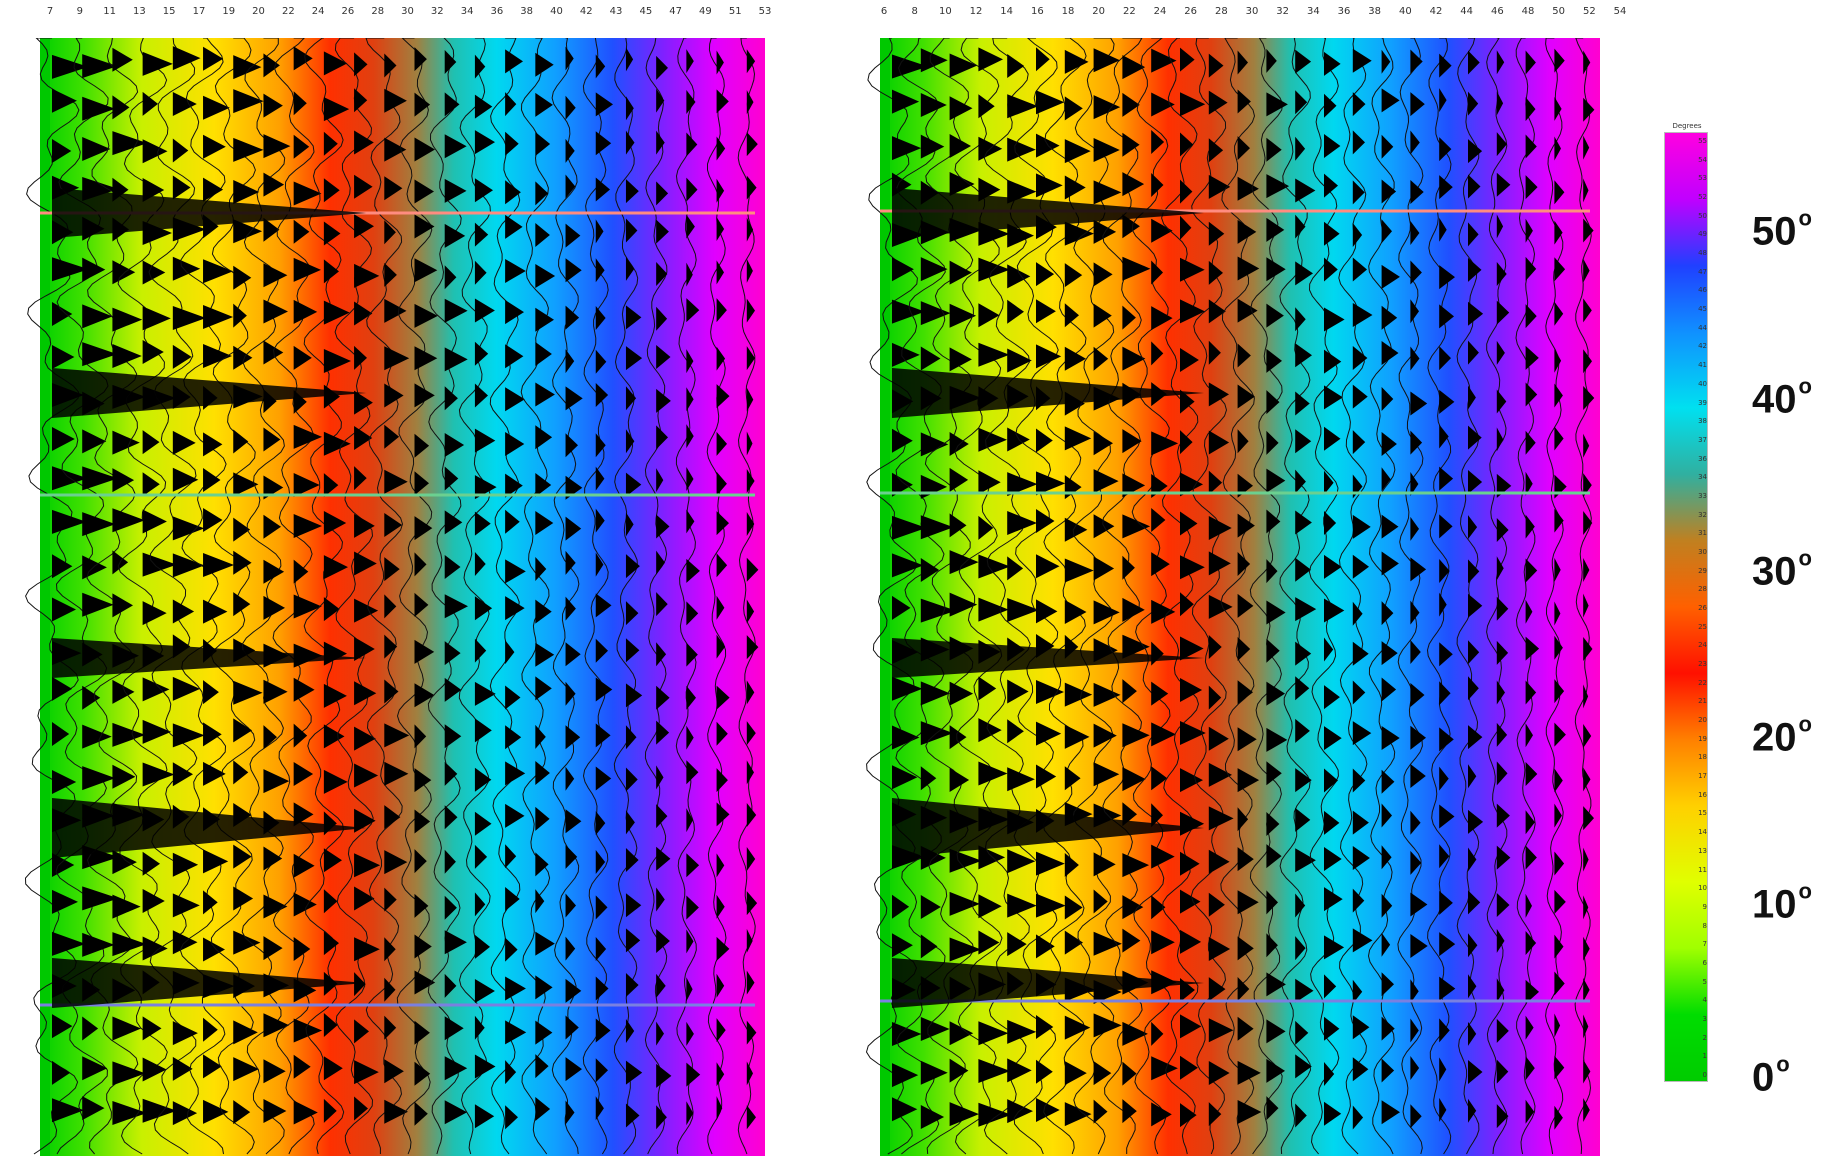  Describe the element at coordinates (1702, 888) in the screenshot. I see `colorbar-tick-label: 10` at that location.